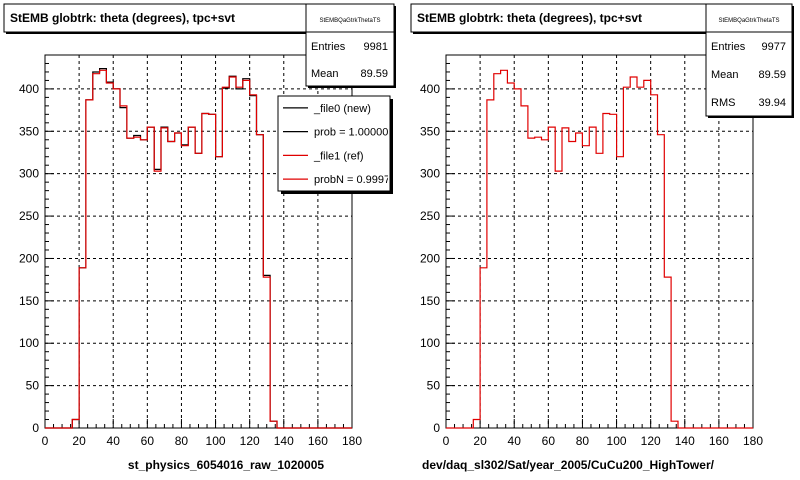 The image size is (800, 480). I want to click on legend-label: _file0 (new), so click(342, 109).